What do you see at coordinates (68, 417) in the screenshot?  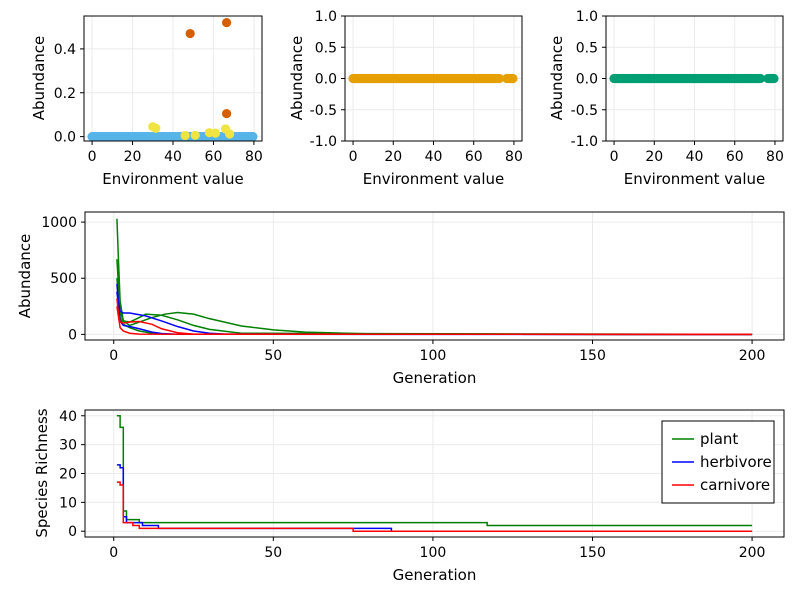 I see `y-tick-label: 40` at bounding box center [68, 417].